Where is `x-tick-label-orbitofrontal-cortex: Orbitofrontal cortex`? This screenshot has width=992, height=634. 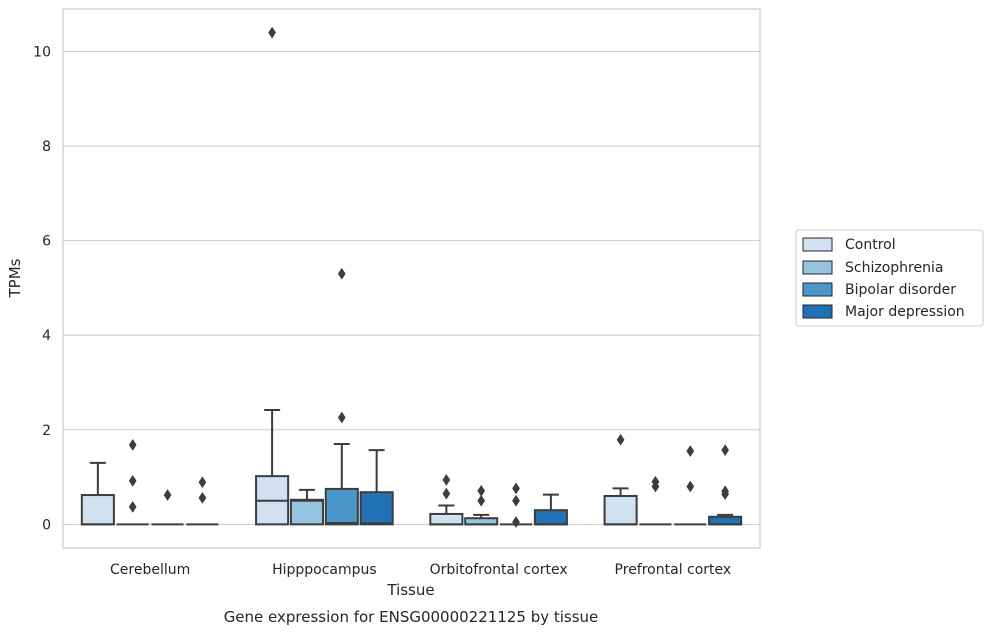
x-tick-label-orbitofrontal-cortex: Orbitofrontal cortex is located at coordinates (499, 570).